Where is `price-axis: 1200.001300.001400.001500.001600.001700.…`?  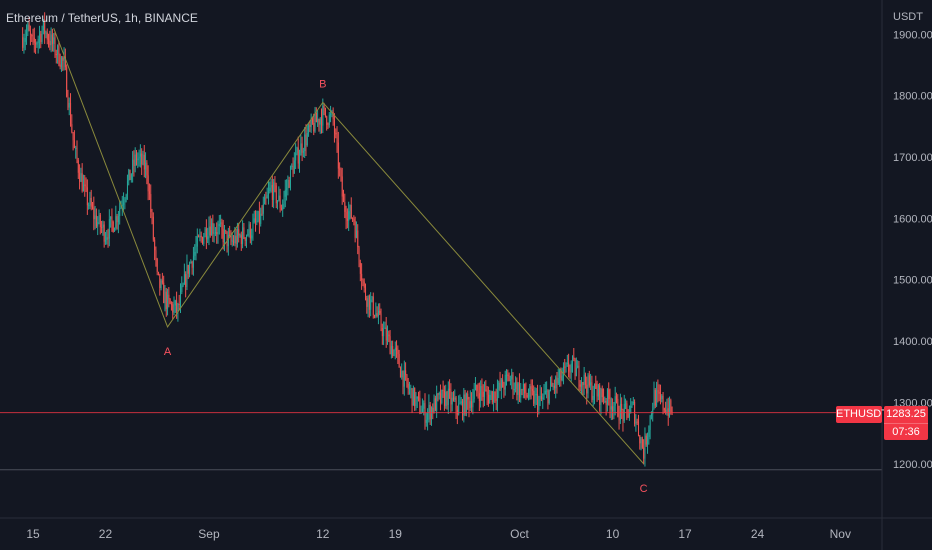 price-axis: 1200.001300.001400.001500.001600.001700.… is located at coordinates (906, 275).